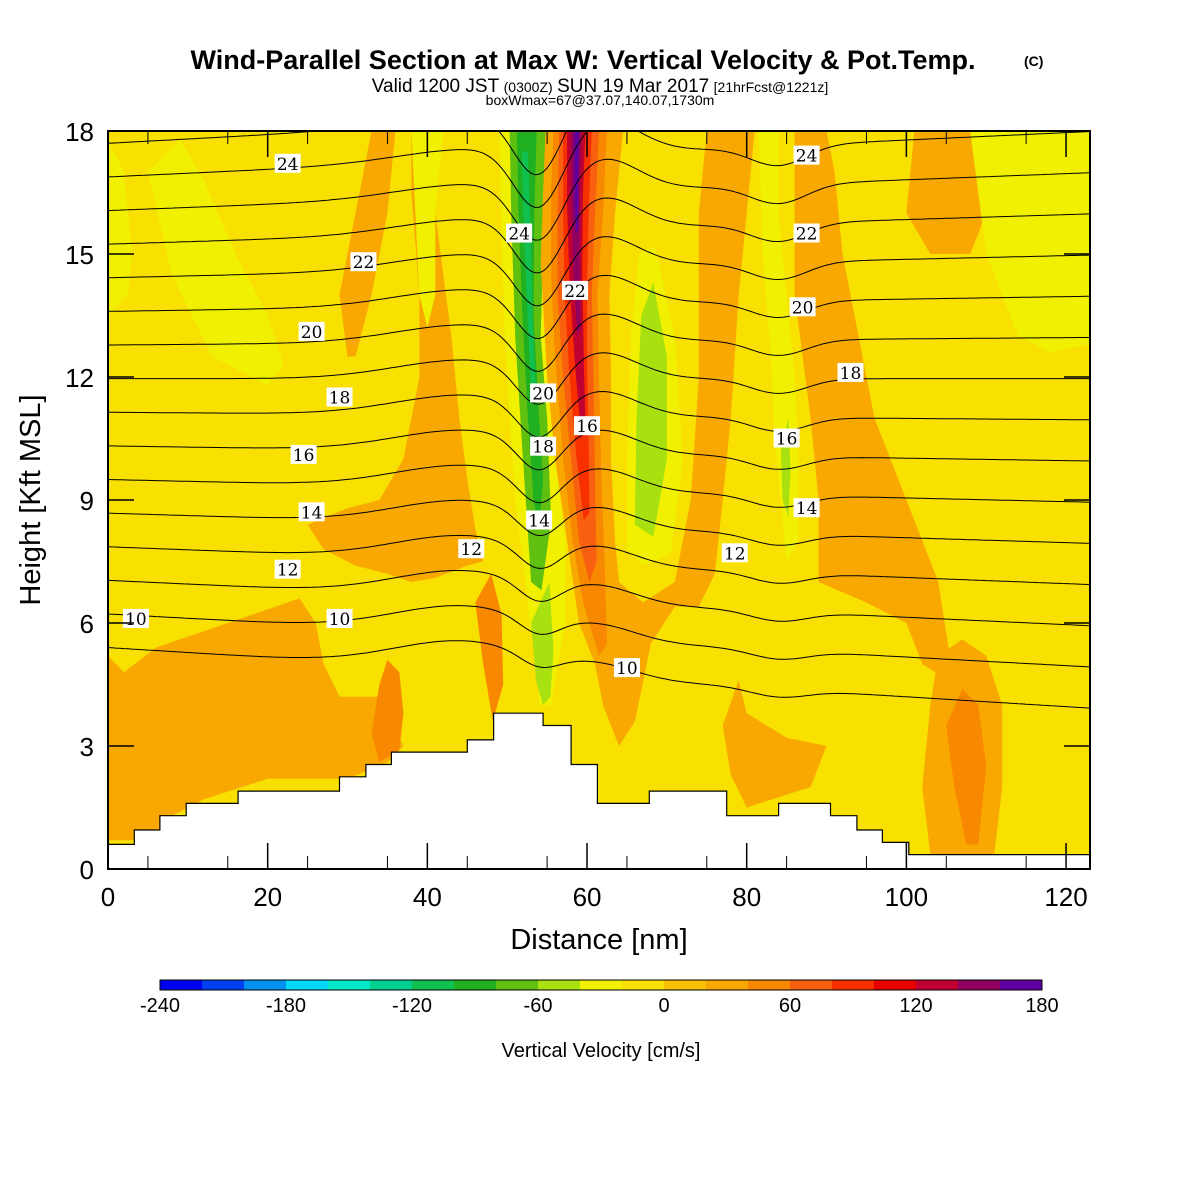 The image size is (1200, 1200). I want to click on y-tick-label: 15, so click(79, 255).